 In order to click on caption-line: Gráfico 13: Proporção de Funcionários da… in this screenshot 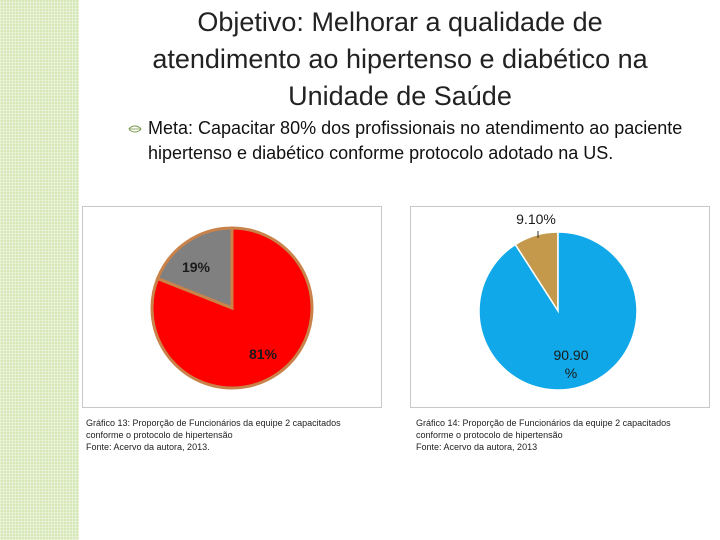, I will do `click(213, 423)`.